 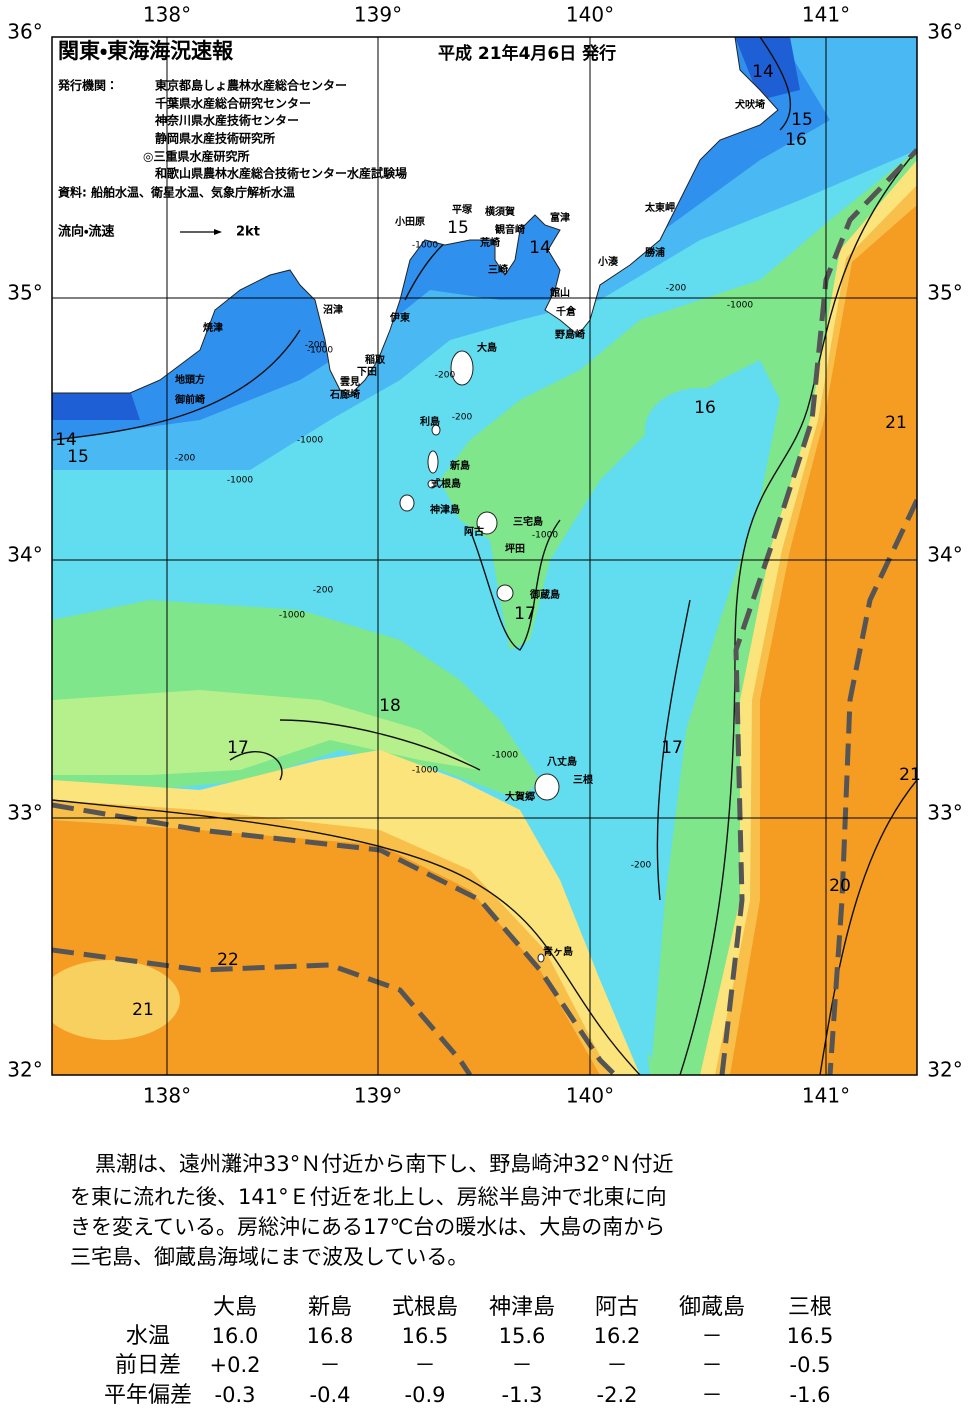 I want to click on place-name: 勝浦, so click(x=655, y=252).